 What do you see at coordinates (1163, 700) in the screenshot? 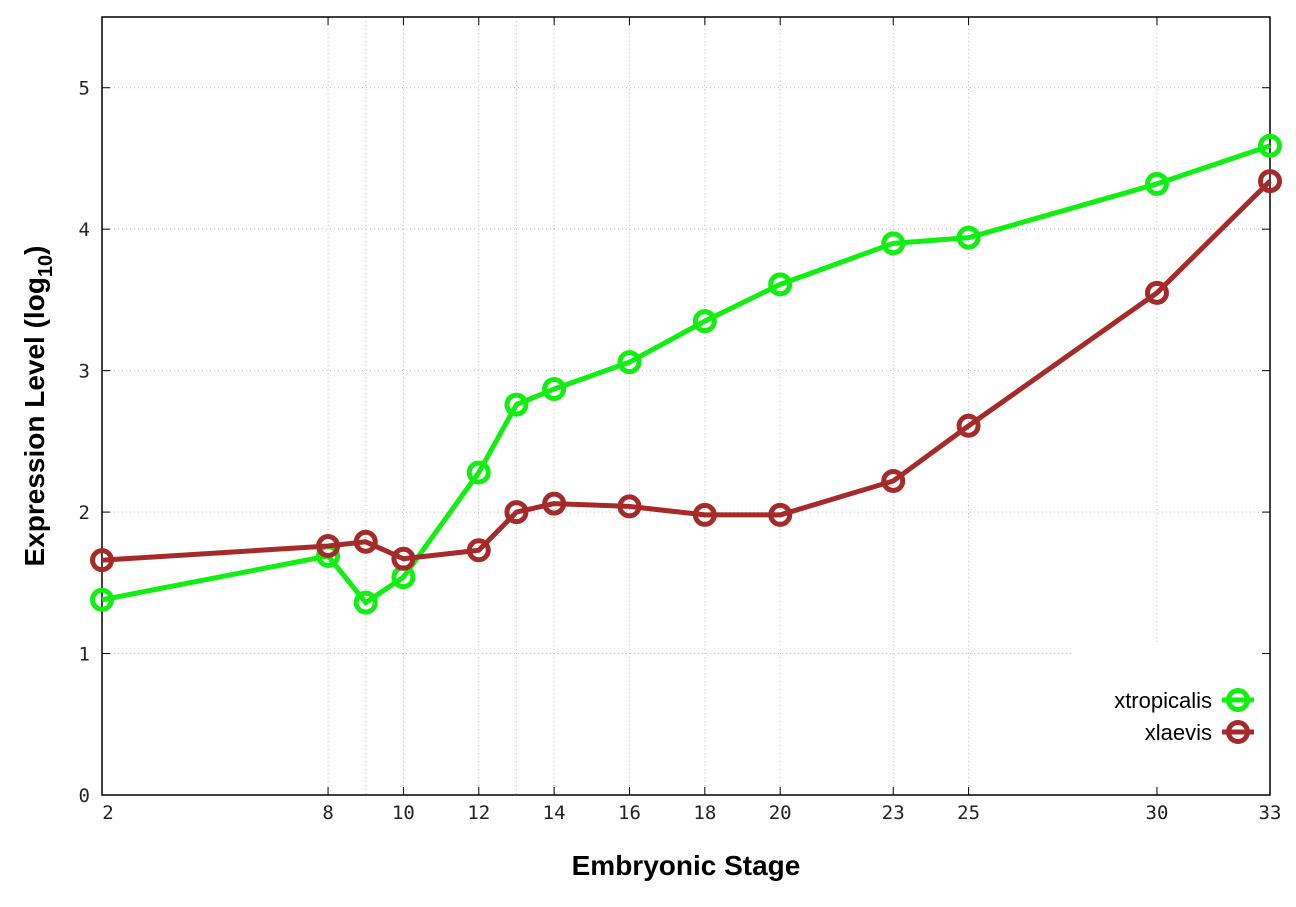
I see `legend-label-xtropicalis: xtropicalis` at bounding box center [1163, 700].